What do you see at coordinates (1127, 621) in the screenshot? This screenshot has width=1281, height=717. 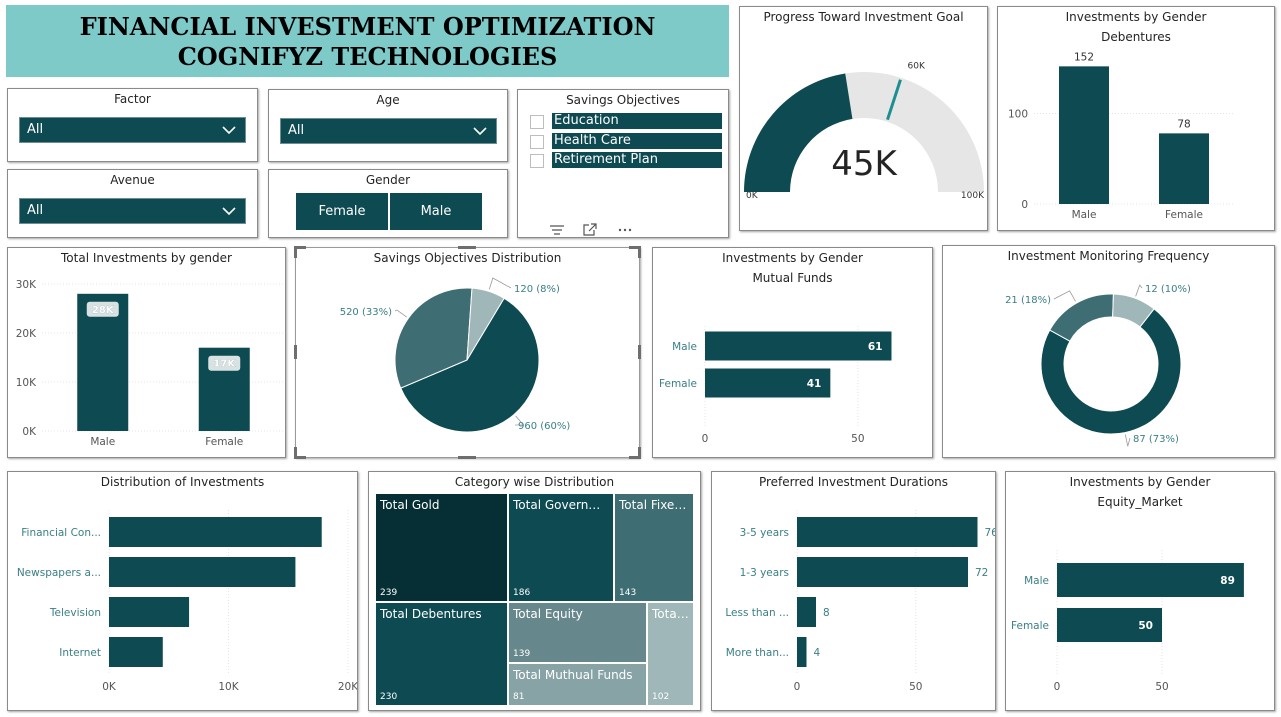 I see `equity-bars: 0 50 Male 89 Female 50` at bounding box center [1127, 621].